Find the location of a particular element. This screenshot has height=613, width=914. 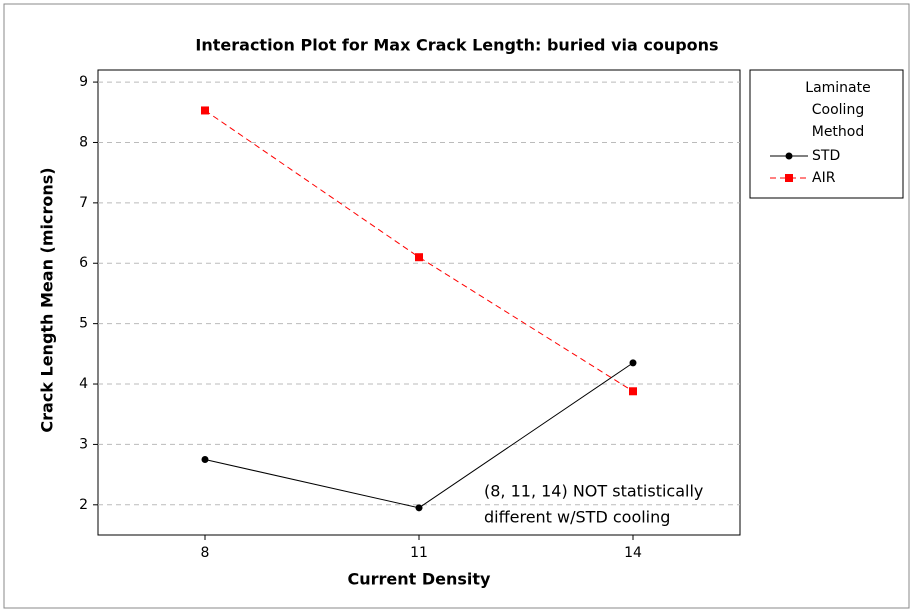

y-tick-label: 9 is located at coordinates (83, 82).